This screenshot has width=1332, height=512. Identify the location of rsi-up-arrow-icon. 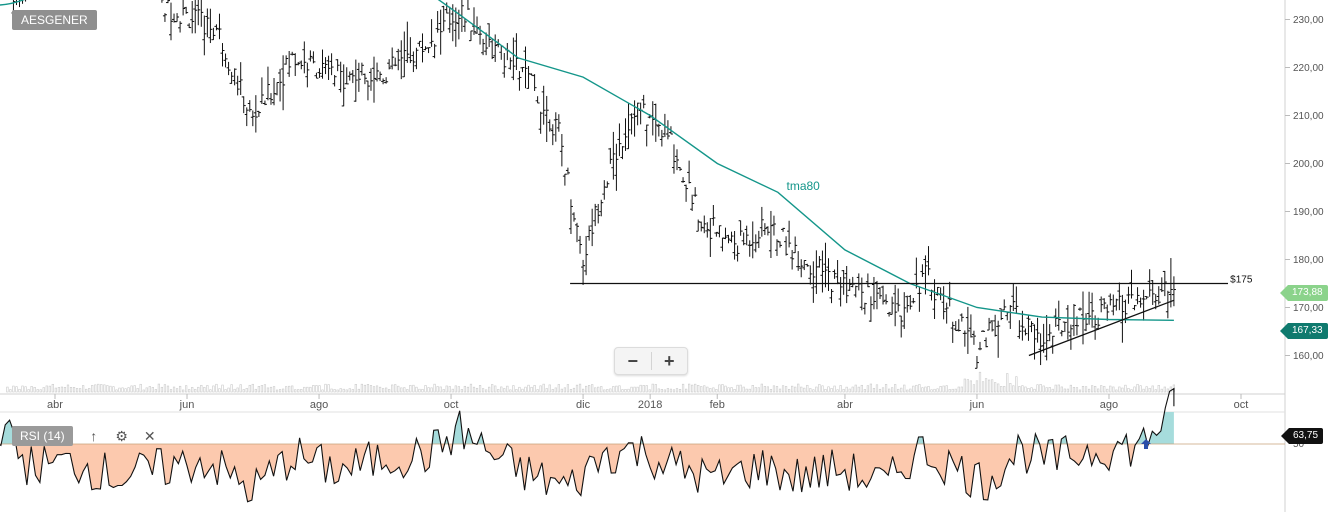
(1146, 444).